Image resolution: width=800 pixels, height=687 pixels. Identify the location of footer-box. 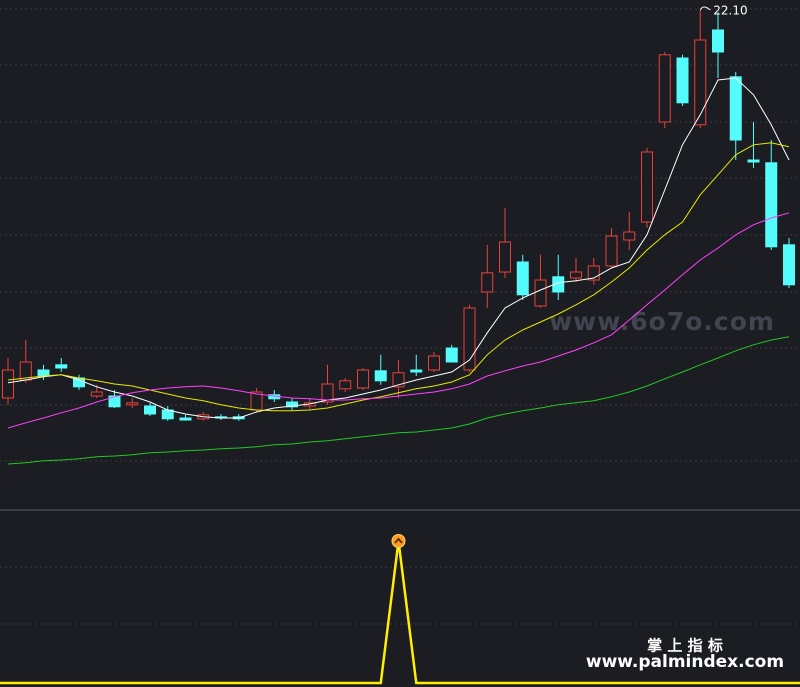
(685, 656).